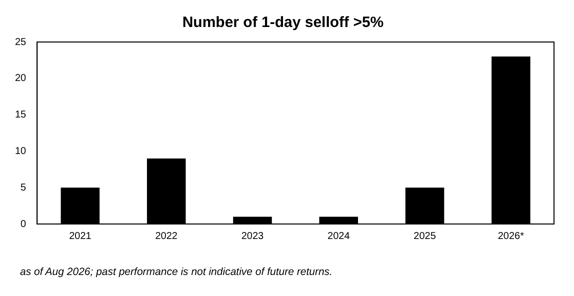  What do you see at coordinates (21, 151) in the screenshot?
I see `y-tick-label: 10` at bounding box center [21, 151].